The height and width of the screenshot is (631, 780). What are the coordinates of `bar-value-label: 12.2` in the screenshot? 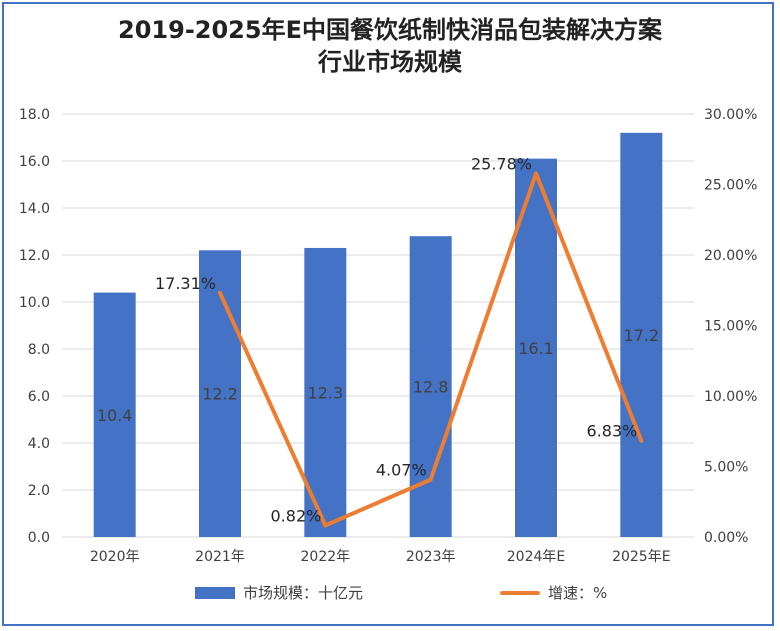 It's located at (220, 394).